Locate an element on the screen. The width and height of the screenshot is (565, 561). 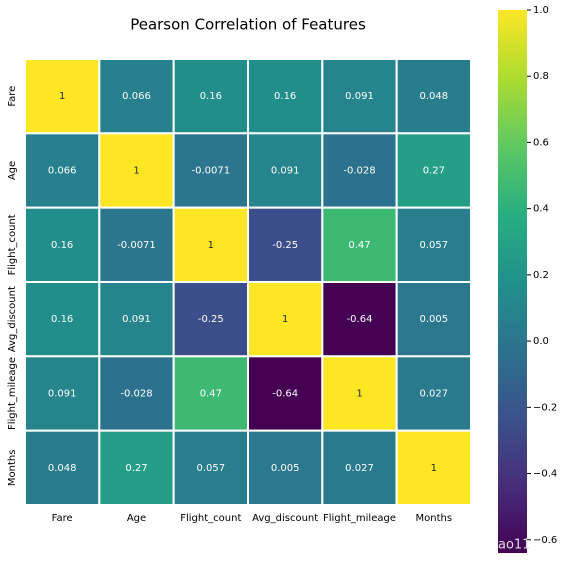
colorbar-tick-label: 0.8 is located at coordinates (541, 76).